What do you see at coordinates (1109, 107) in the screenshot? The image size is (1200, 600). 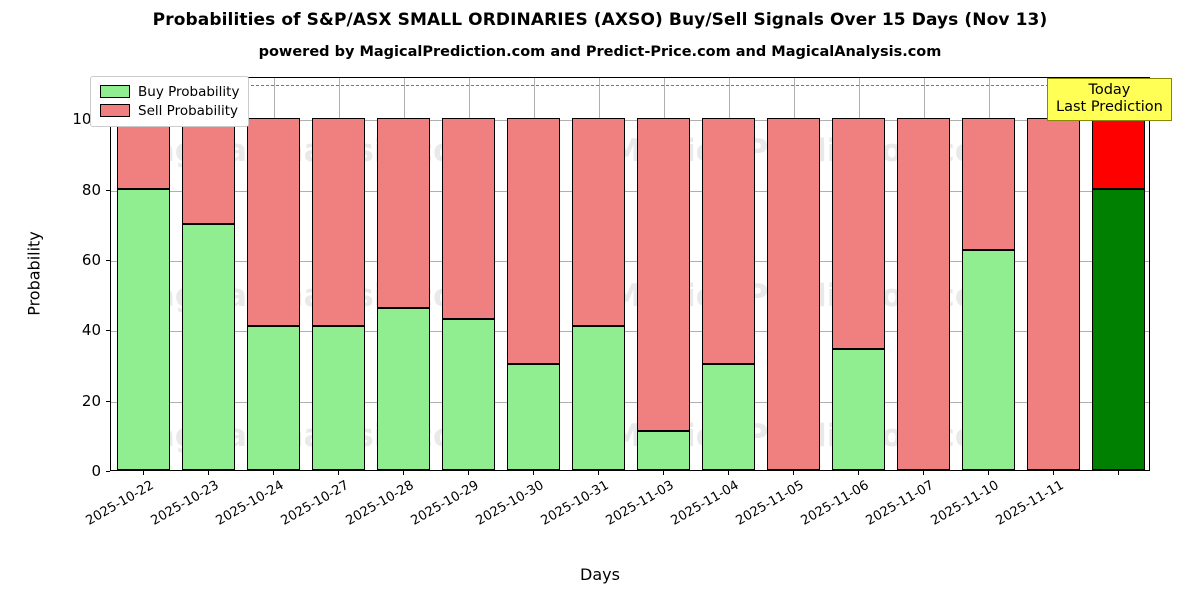 I see `today-annotation-line2: Last Prediction` at bounding box center [1109, 107].